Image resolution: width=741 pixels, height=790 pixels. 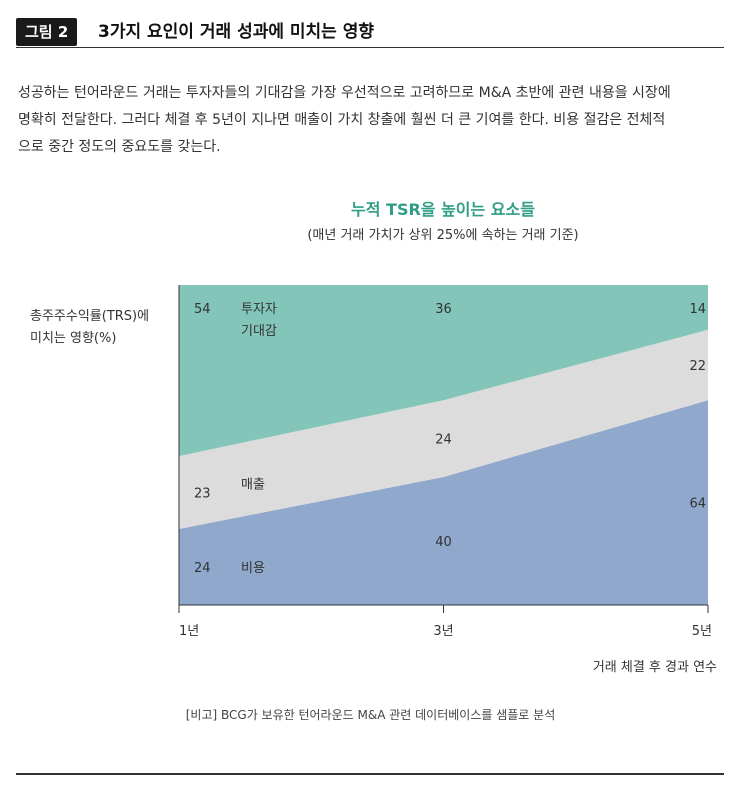 I want to click on series-label: 투자자, so click(x=259, y=309).